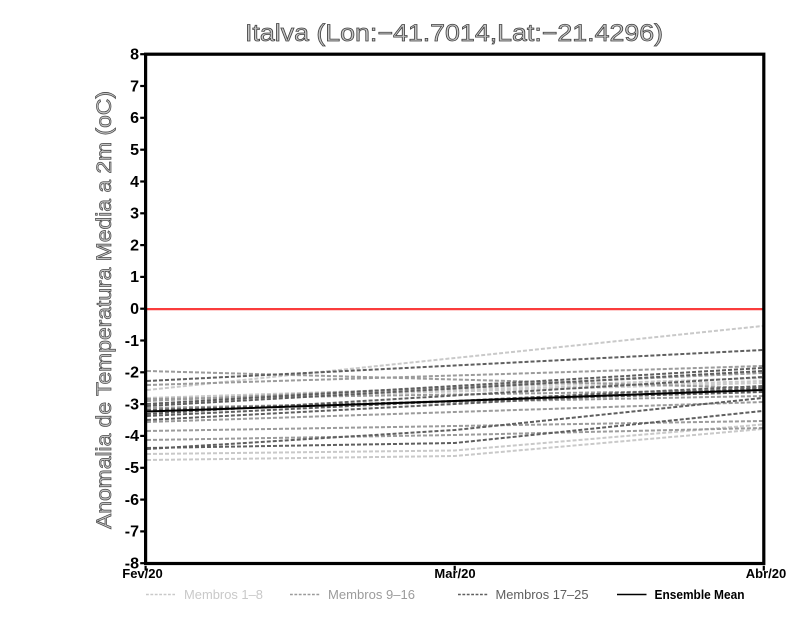 This screenshot has width=800, height=618. I want to click on svg-text: 8, so click(134, 55).